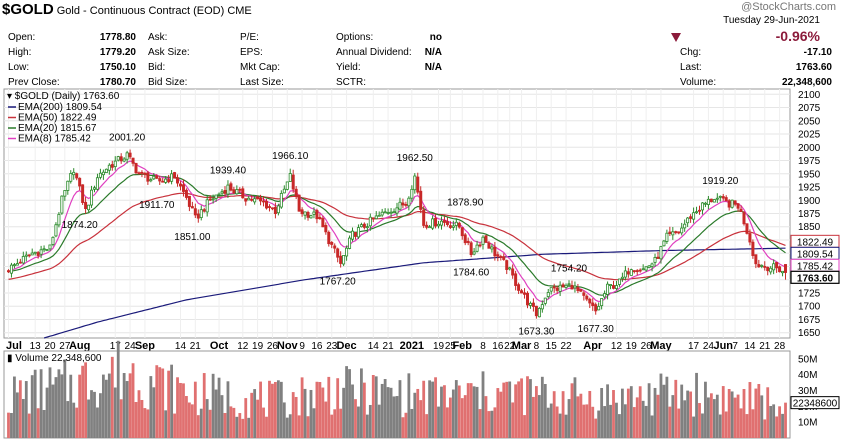 The width and height of the screenshot is (842, 441). What do you see at coordinates (765, 346) in the screenshot?
I see `x-tick-label: 21` at bounding box center [765, 346].